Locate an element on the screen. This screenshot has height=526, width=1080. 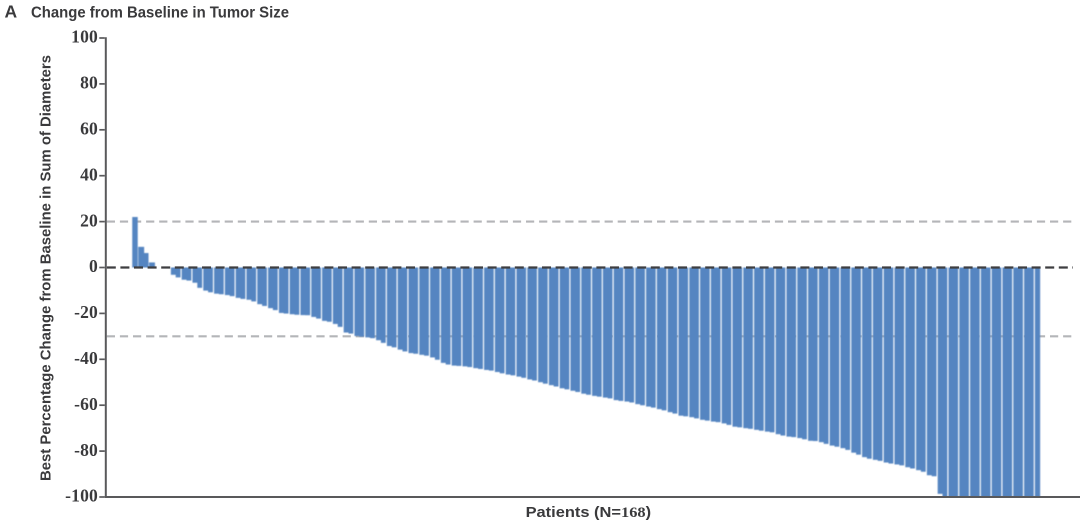
svg-text: -100 is located at coordinates (81, 496).